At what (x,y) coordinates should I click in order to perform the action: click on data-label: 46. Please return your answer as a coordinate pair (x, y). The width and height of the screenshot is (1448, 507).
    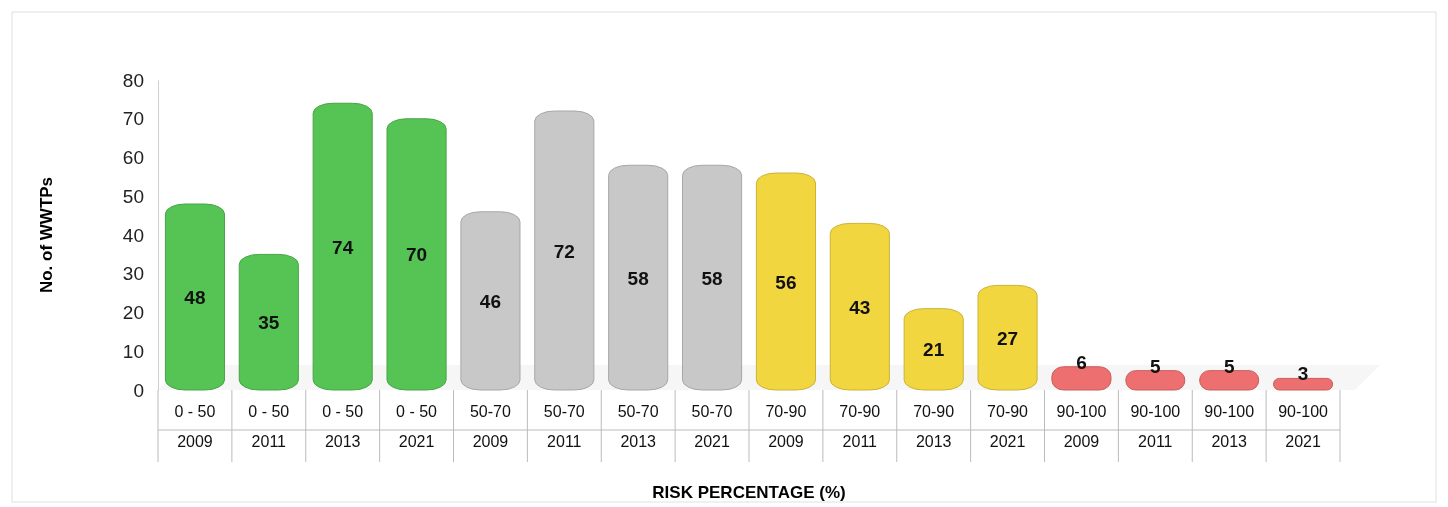
    Looking at the image, I should click on (490, 301).